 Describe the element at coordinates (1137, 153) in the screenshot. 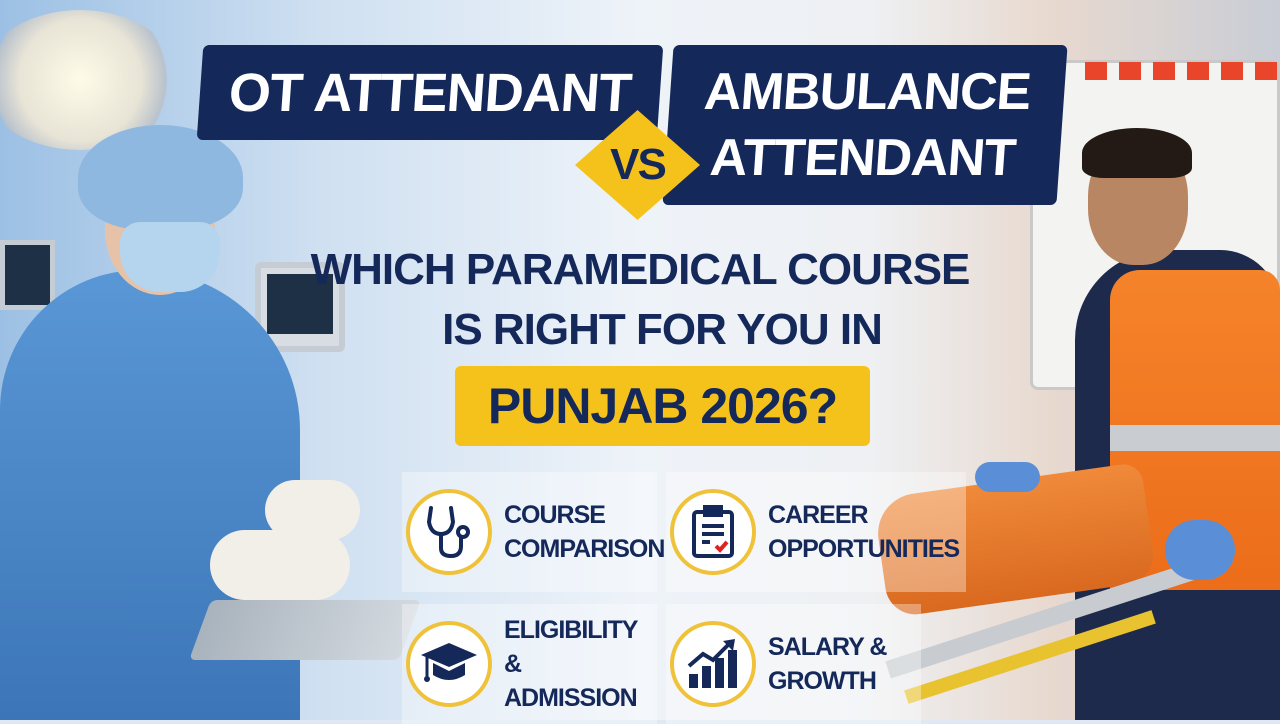

I see `hair-beard` at that location.